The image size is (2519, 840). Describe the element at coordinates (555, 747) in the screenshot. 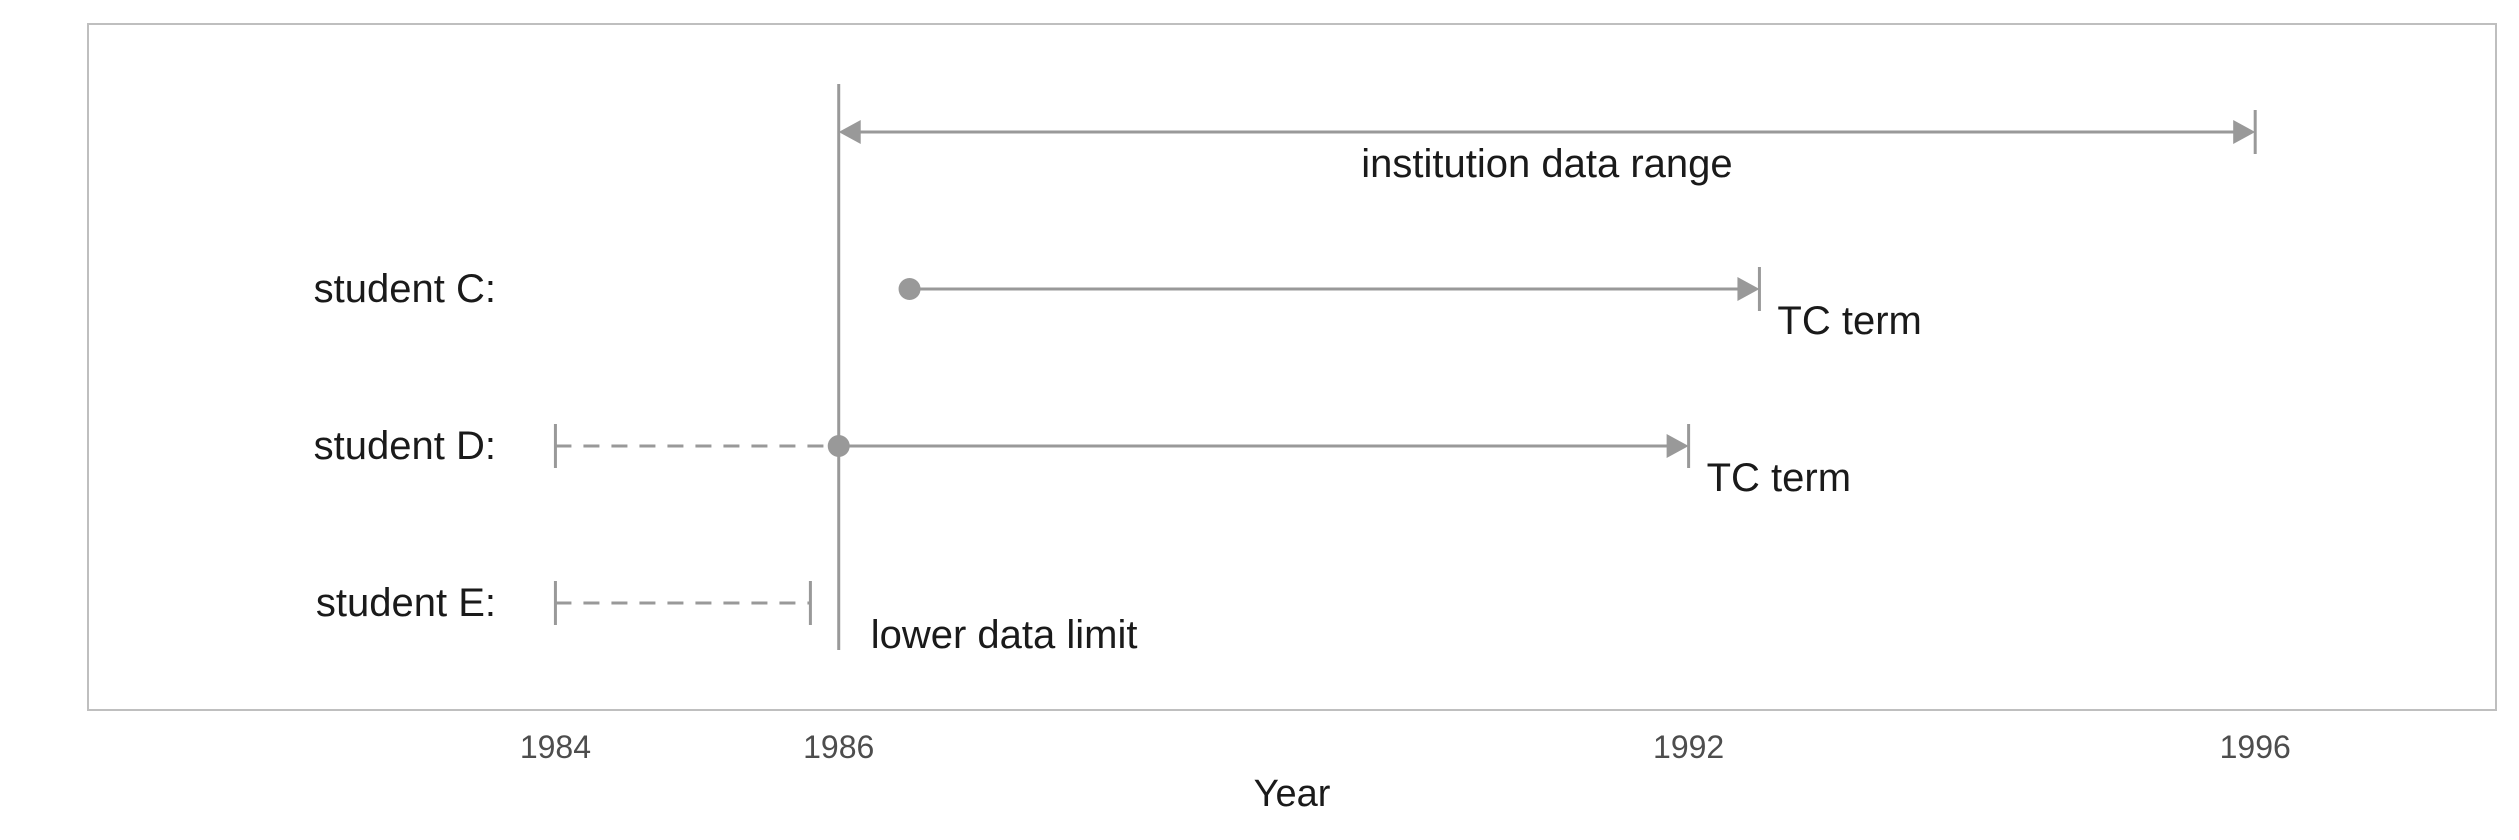

I see `x-tick-label: 1984` at that location.